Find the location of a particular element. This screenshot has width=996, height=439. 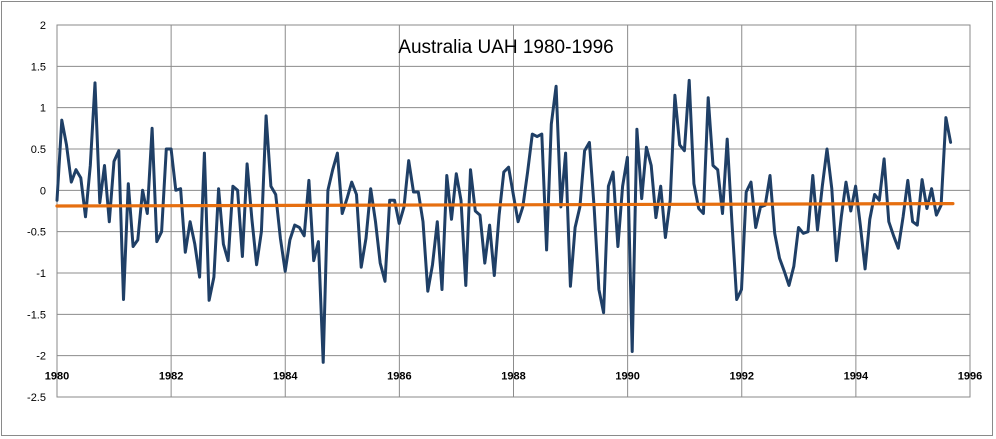

y-tick-label: 1 is located at coordinates (43, 109).